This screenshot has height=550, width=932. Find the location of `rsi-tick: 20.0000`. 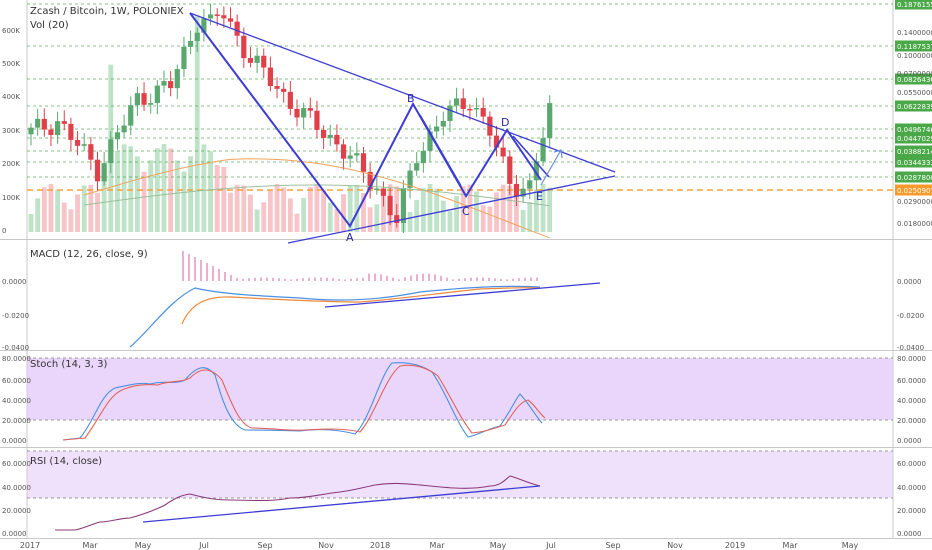

rsi-tick: 20.0000 is located at coordinates (911, 511).